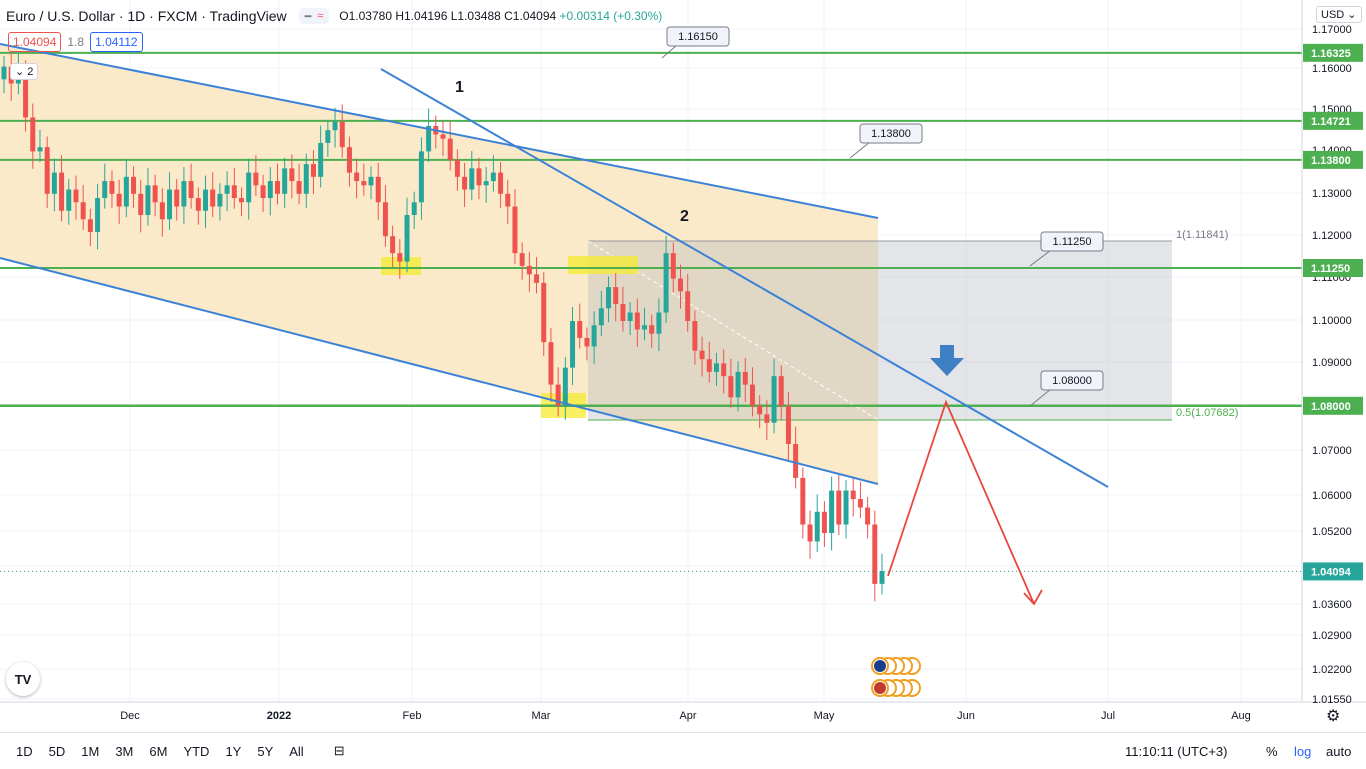 The image size is (1366, 769). Describe the element at coordinates (1332, 605) in the screenshot. I see `y-tick-label: 1.03600` at that location.